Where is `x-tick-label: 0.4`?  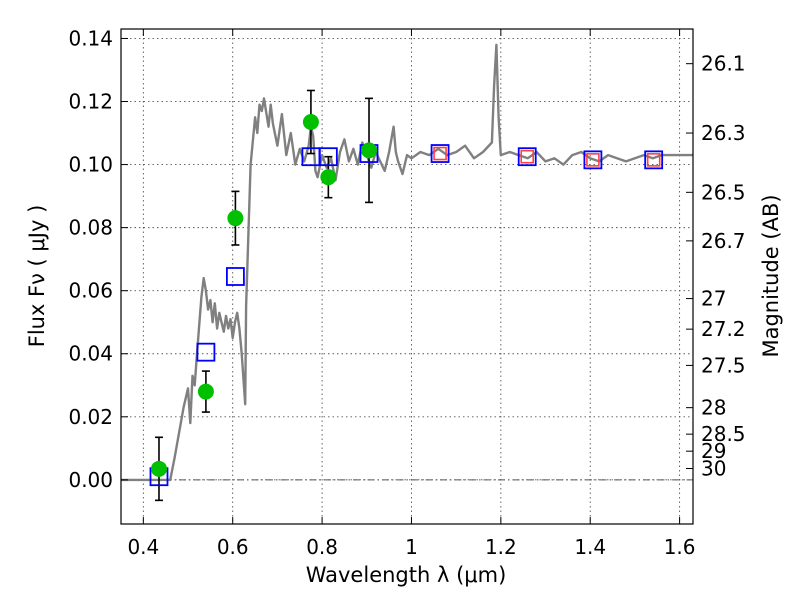 x-tick-label: 0.4 is located at coordinates (143, 547).